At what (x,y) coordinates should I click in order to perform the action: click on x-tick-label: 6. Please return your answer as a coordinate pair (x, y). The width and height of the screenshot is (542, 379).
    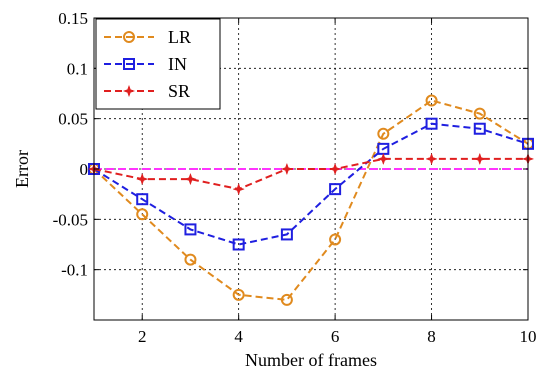
    Looking at the image, I should click on (335, 336).